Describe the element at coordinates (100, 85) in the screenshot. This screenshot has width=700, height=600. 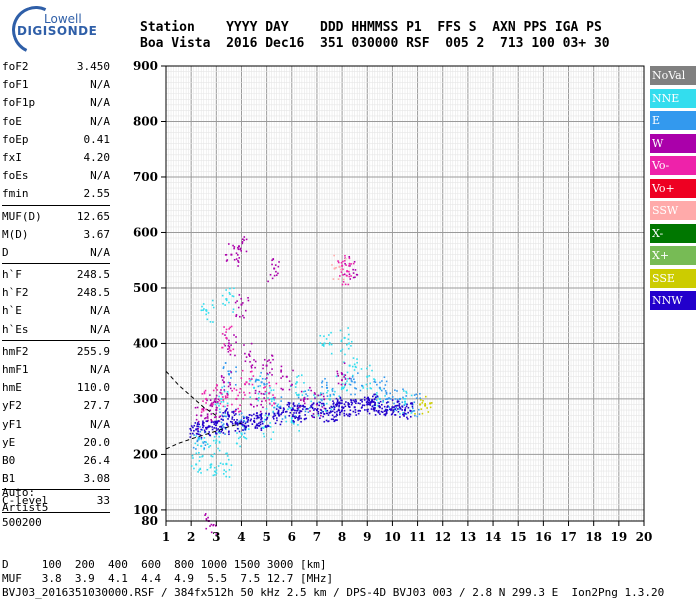
I see `param-value: N/A` at that location.